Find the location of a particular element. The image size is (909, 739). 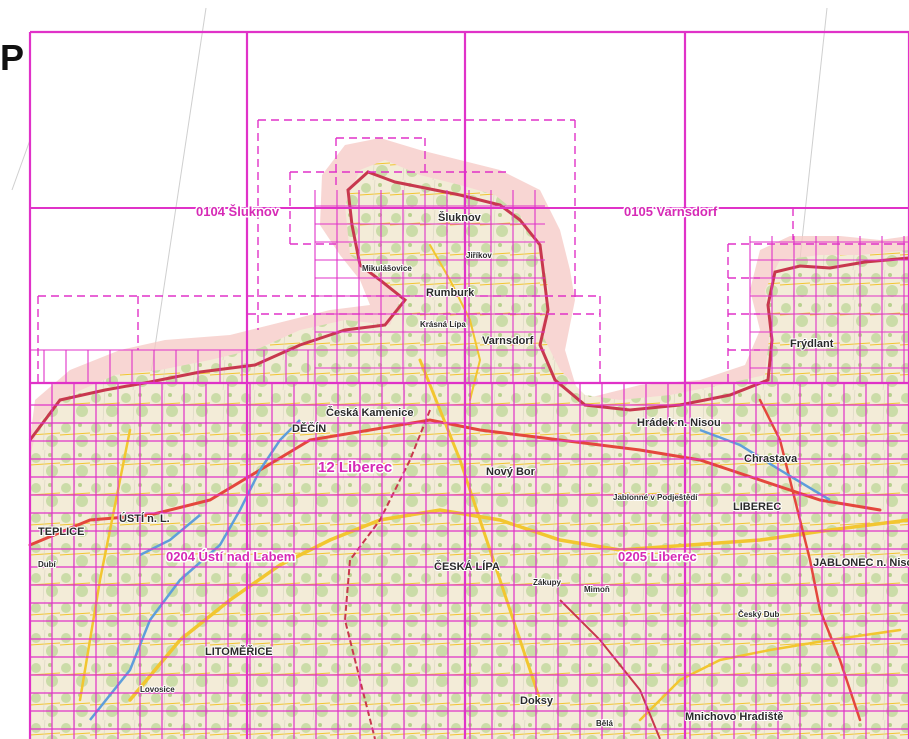

town-varnsdorf: Varnsdorf is located at coordinates (508, 341).